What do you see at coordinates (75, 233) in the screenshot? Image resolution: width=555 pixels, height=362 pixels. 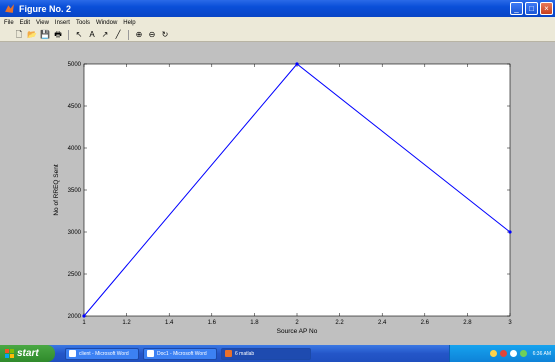 I see `y-tick-label: 3000` at bounding box center [75, 233].